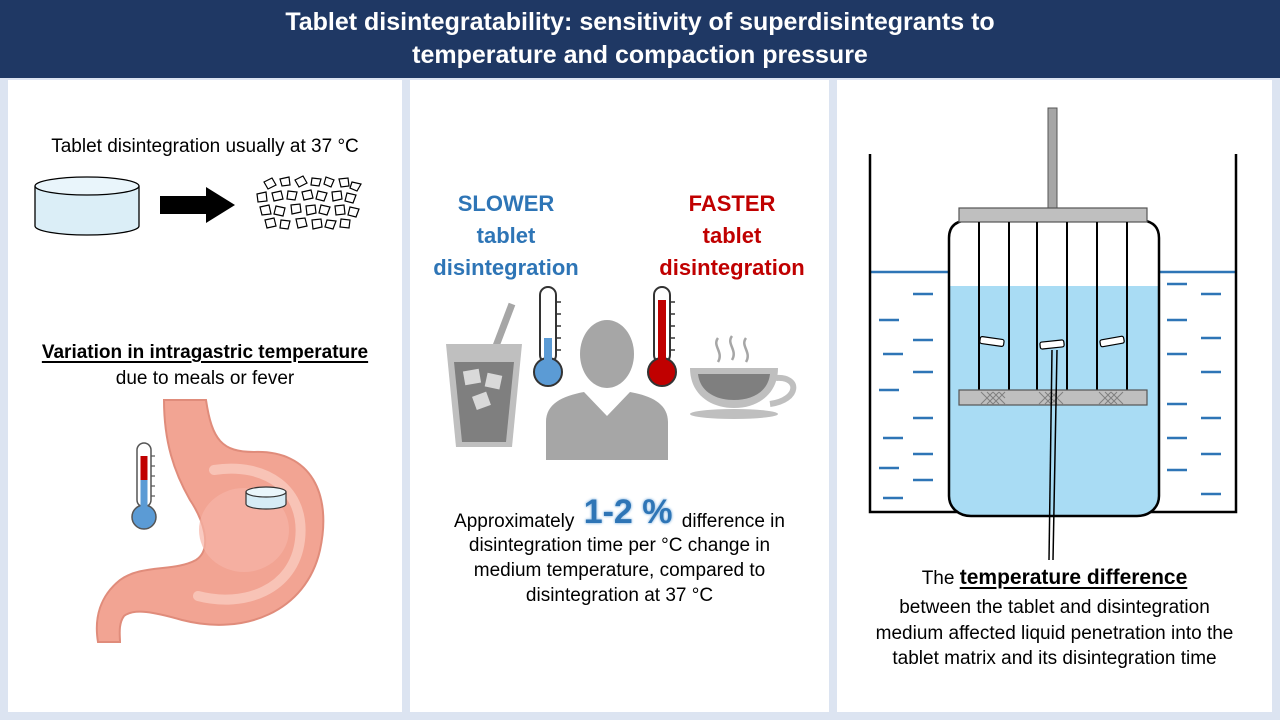  Describe the element at coordinates (205, 378) in the screenshot. I see `variation-subtitle: due to meals or fever` at that location.